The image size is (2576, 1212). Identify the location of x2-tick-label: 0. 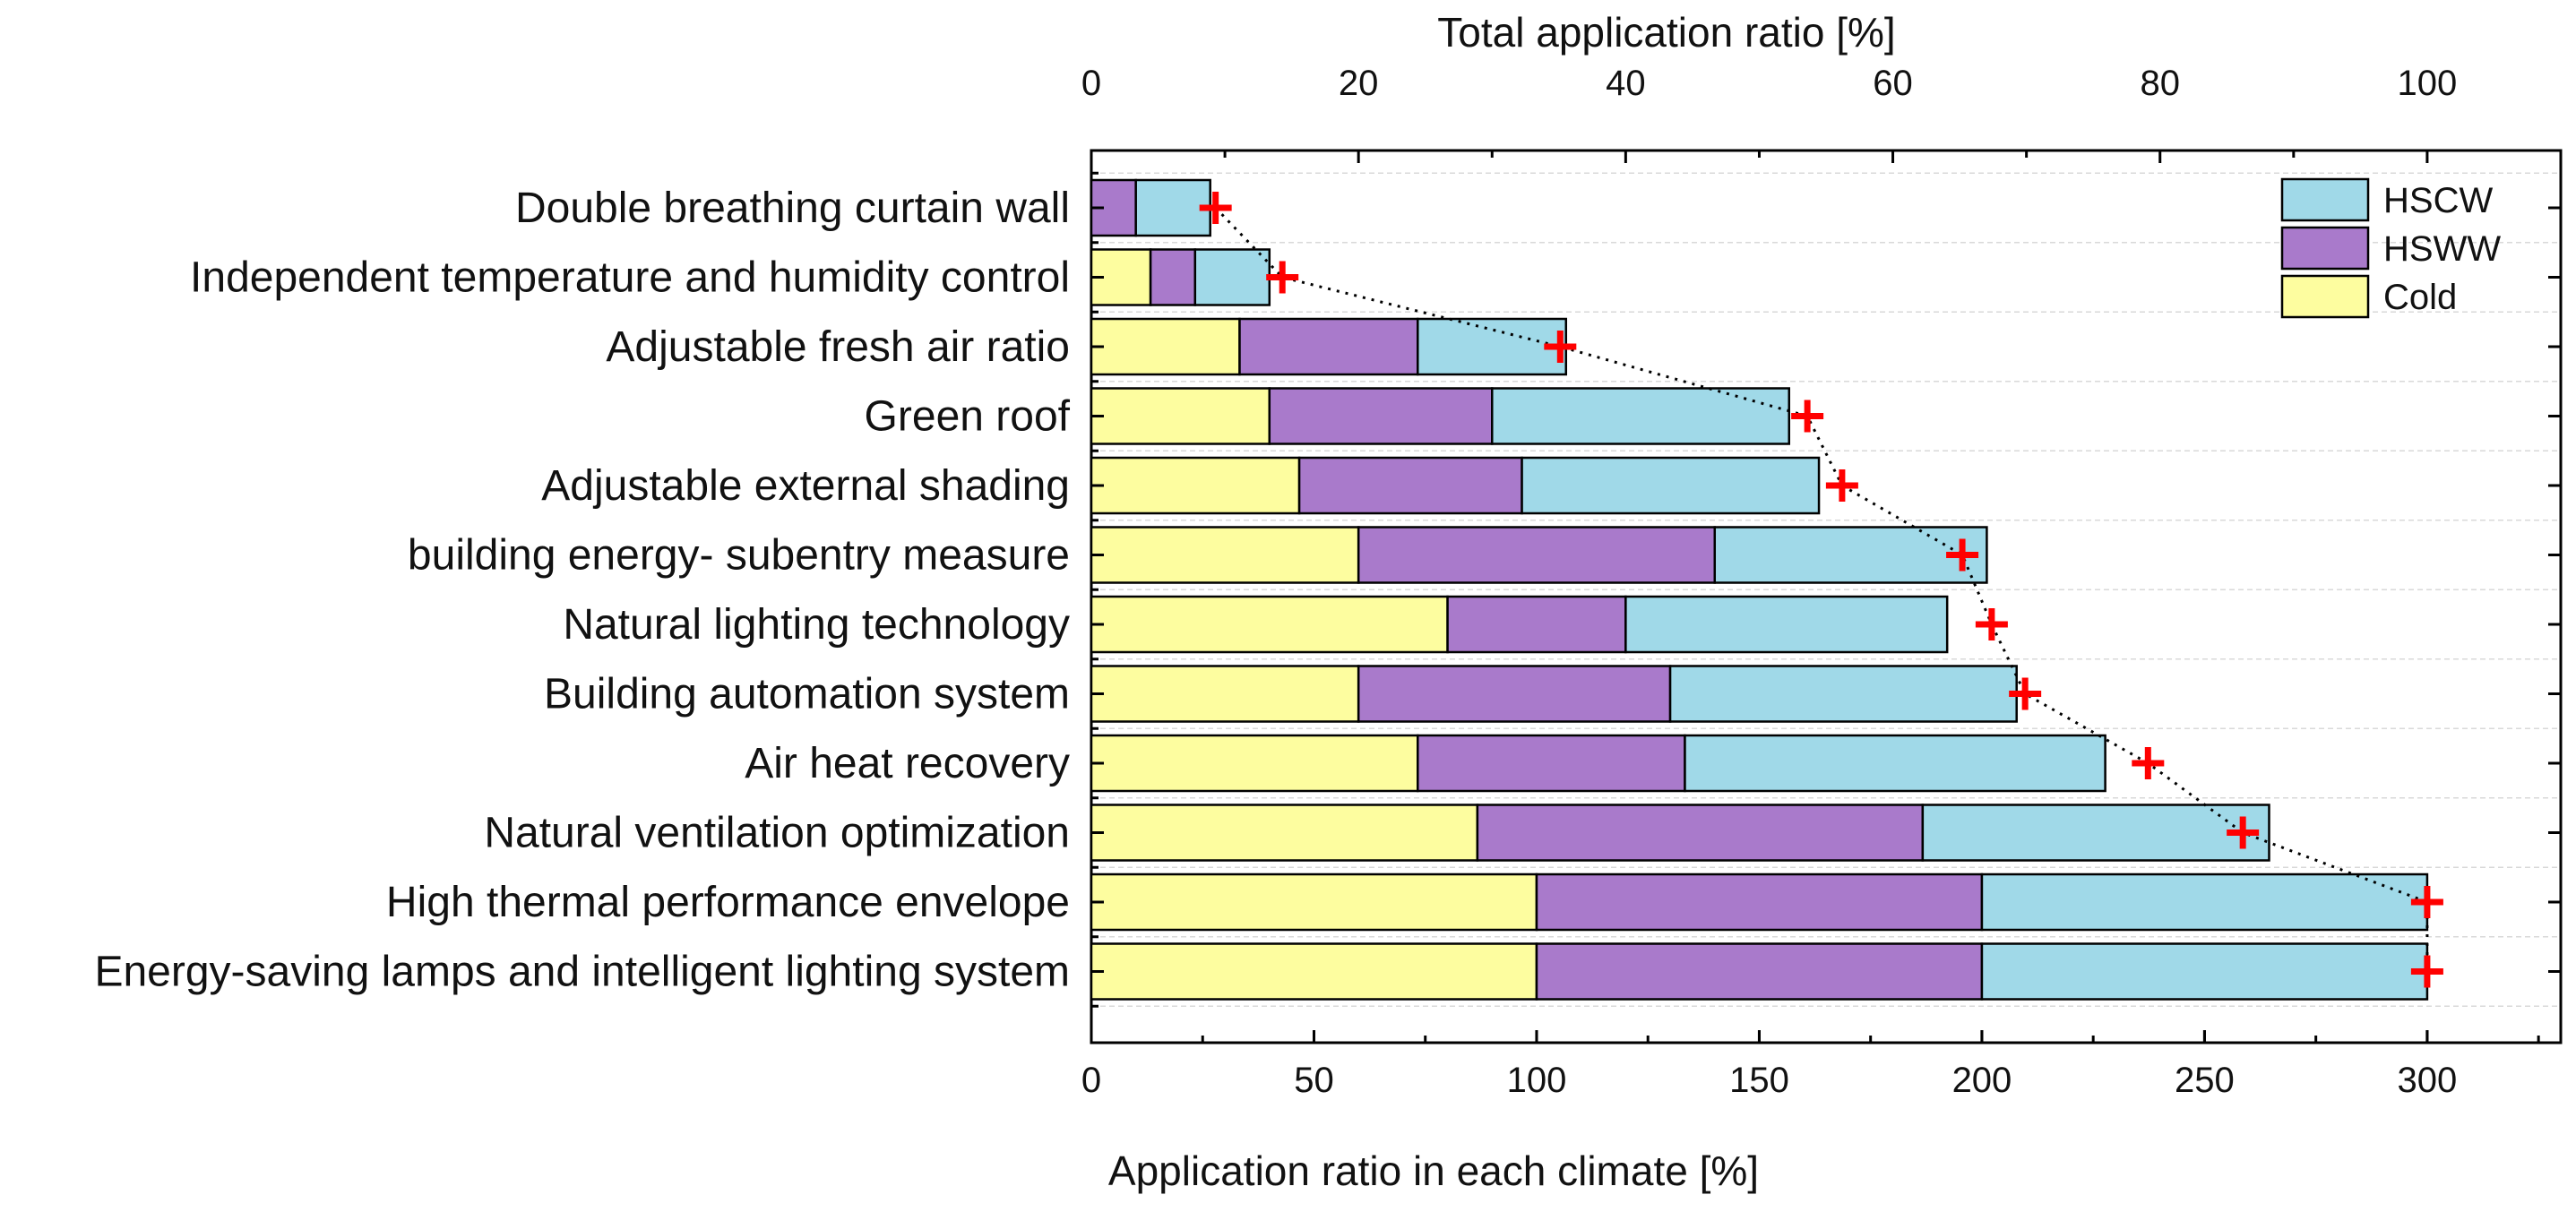
(1091, 83).